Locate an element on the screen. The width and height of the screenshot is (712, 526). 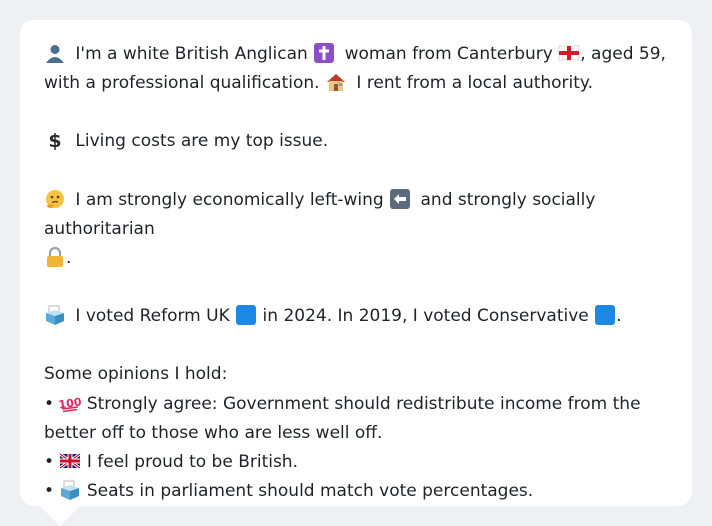
opinion-text: I feel proud to be British. is located at coordinates (189, 462).